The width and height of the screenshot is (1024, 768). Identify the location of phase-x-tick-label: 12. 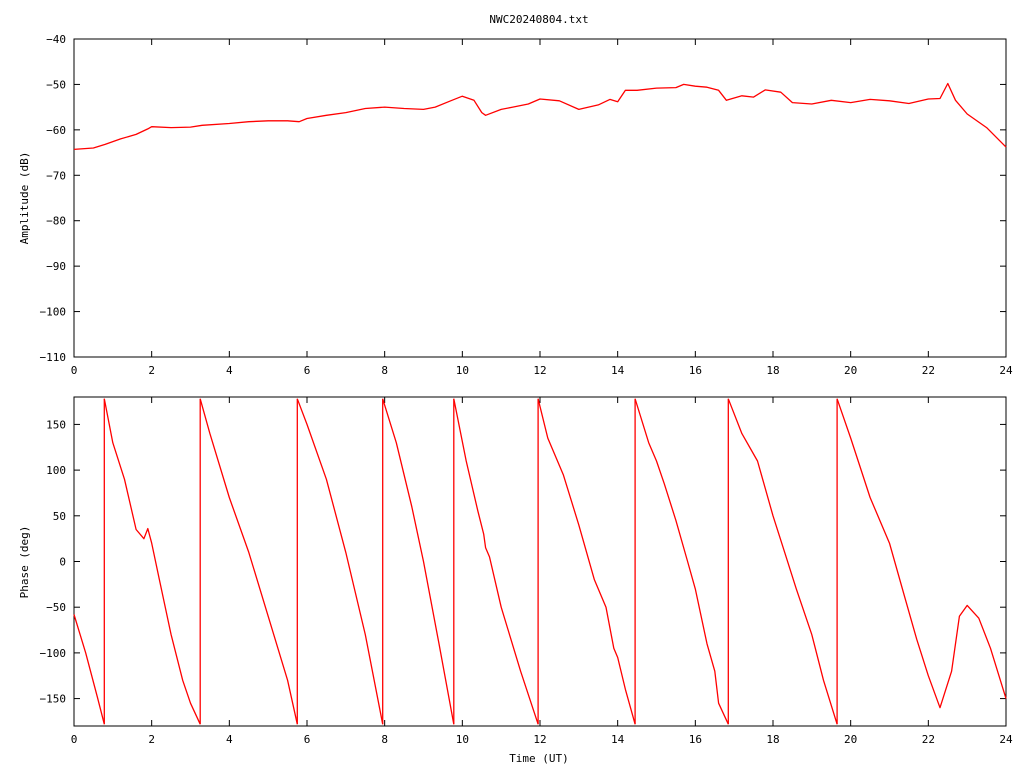
(539, 739).